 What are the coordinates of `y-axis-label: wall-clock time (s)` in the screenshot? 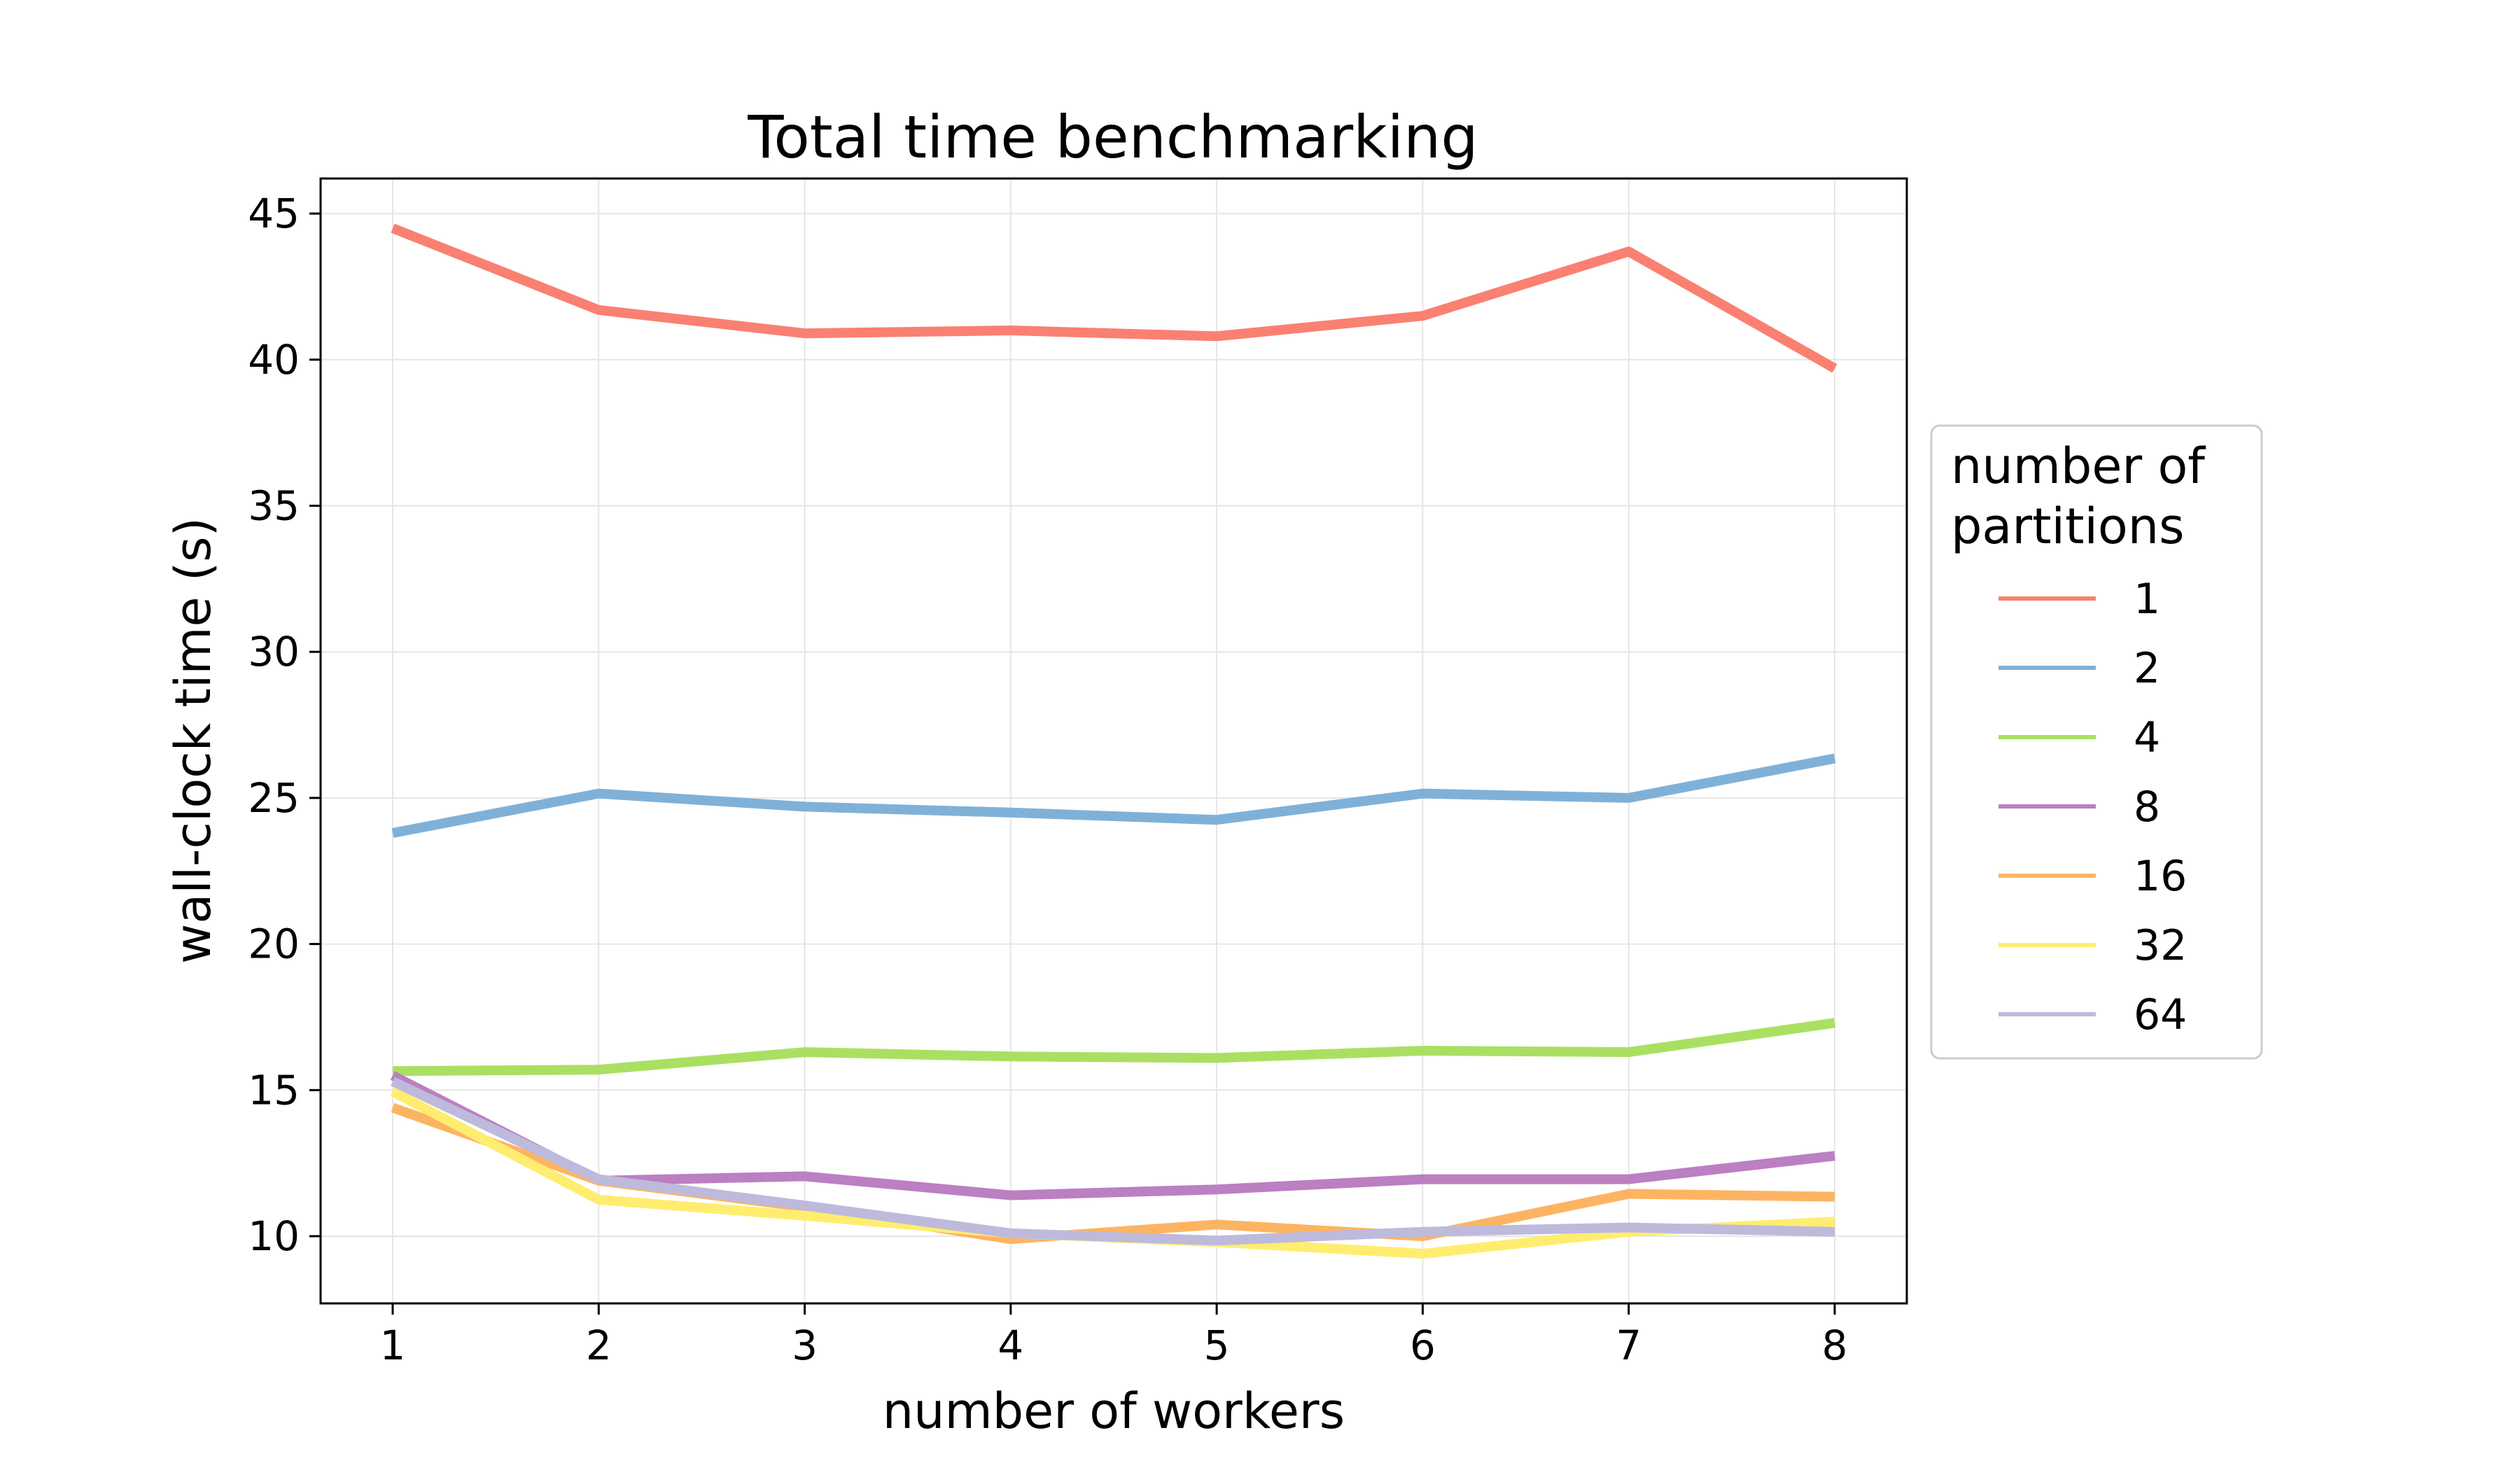 It's located at (193, 740).